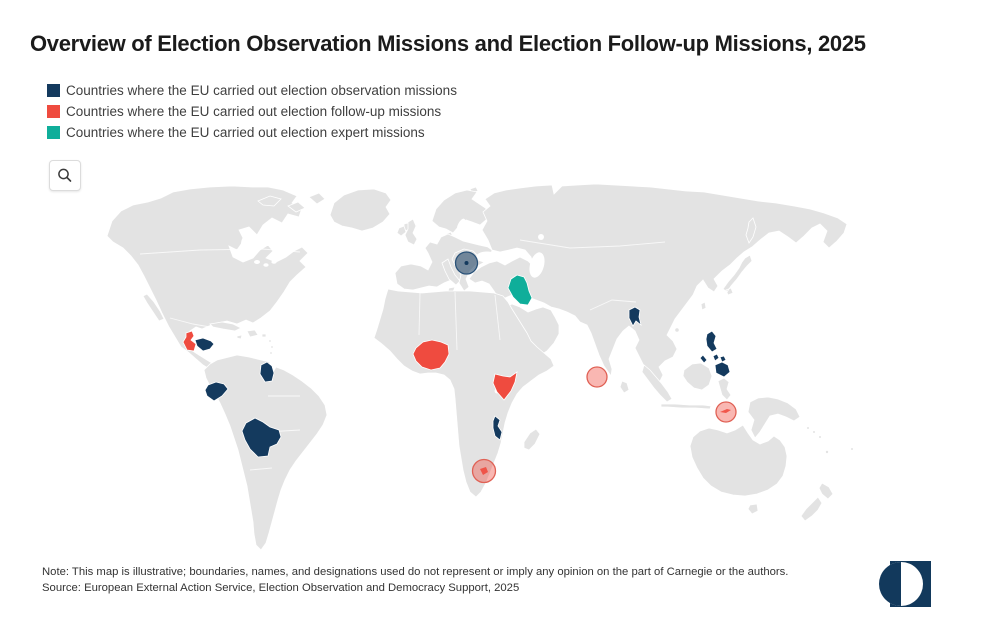 The height and width of the screenshot is (629, 1000). Describe the element at coordinates (204, 344) in the screenshot. I see `country-honduras` at that location.